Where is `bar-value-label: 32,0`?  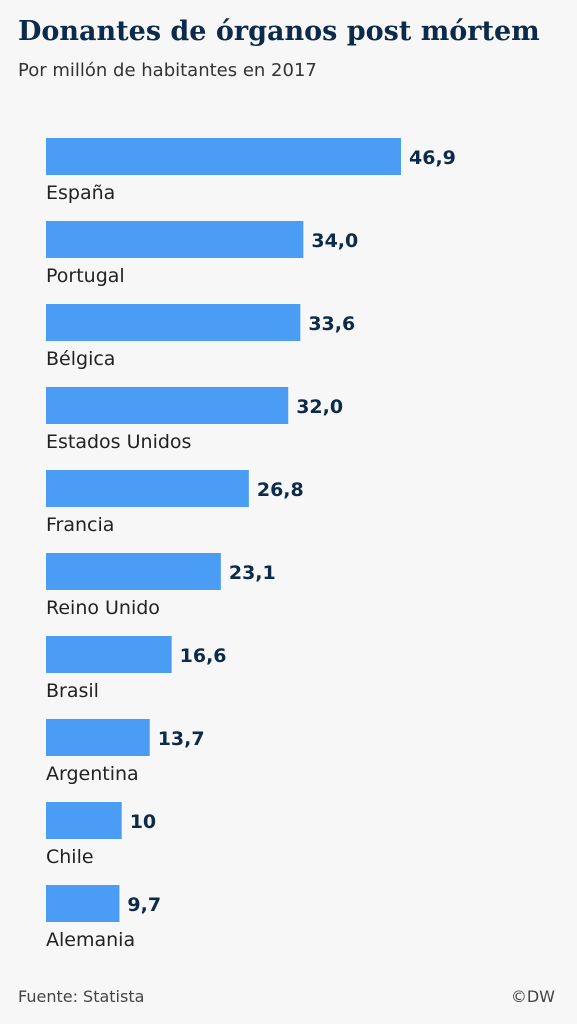 bar-value-label: 32,0 is located at coordinates (319, 407).